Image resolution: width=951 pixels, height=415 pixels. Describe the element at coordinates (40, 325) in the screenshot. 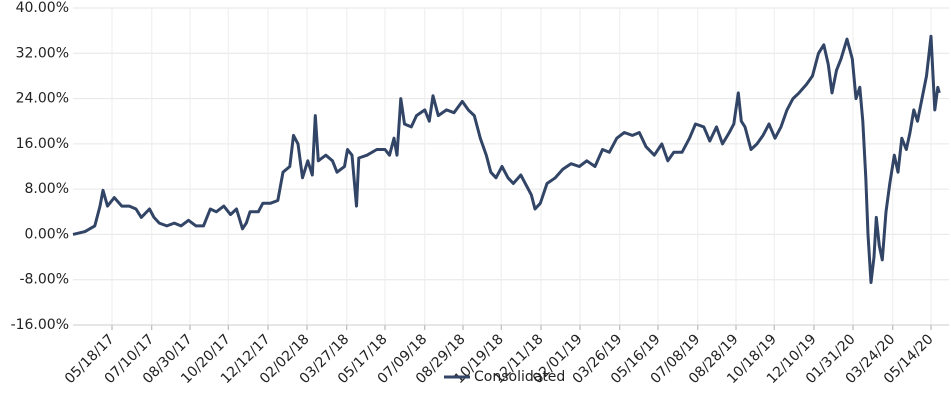

I see `y-tick-label: -16.00%` at that location.